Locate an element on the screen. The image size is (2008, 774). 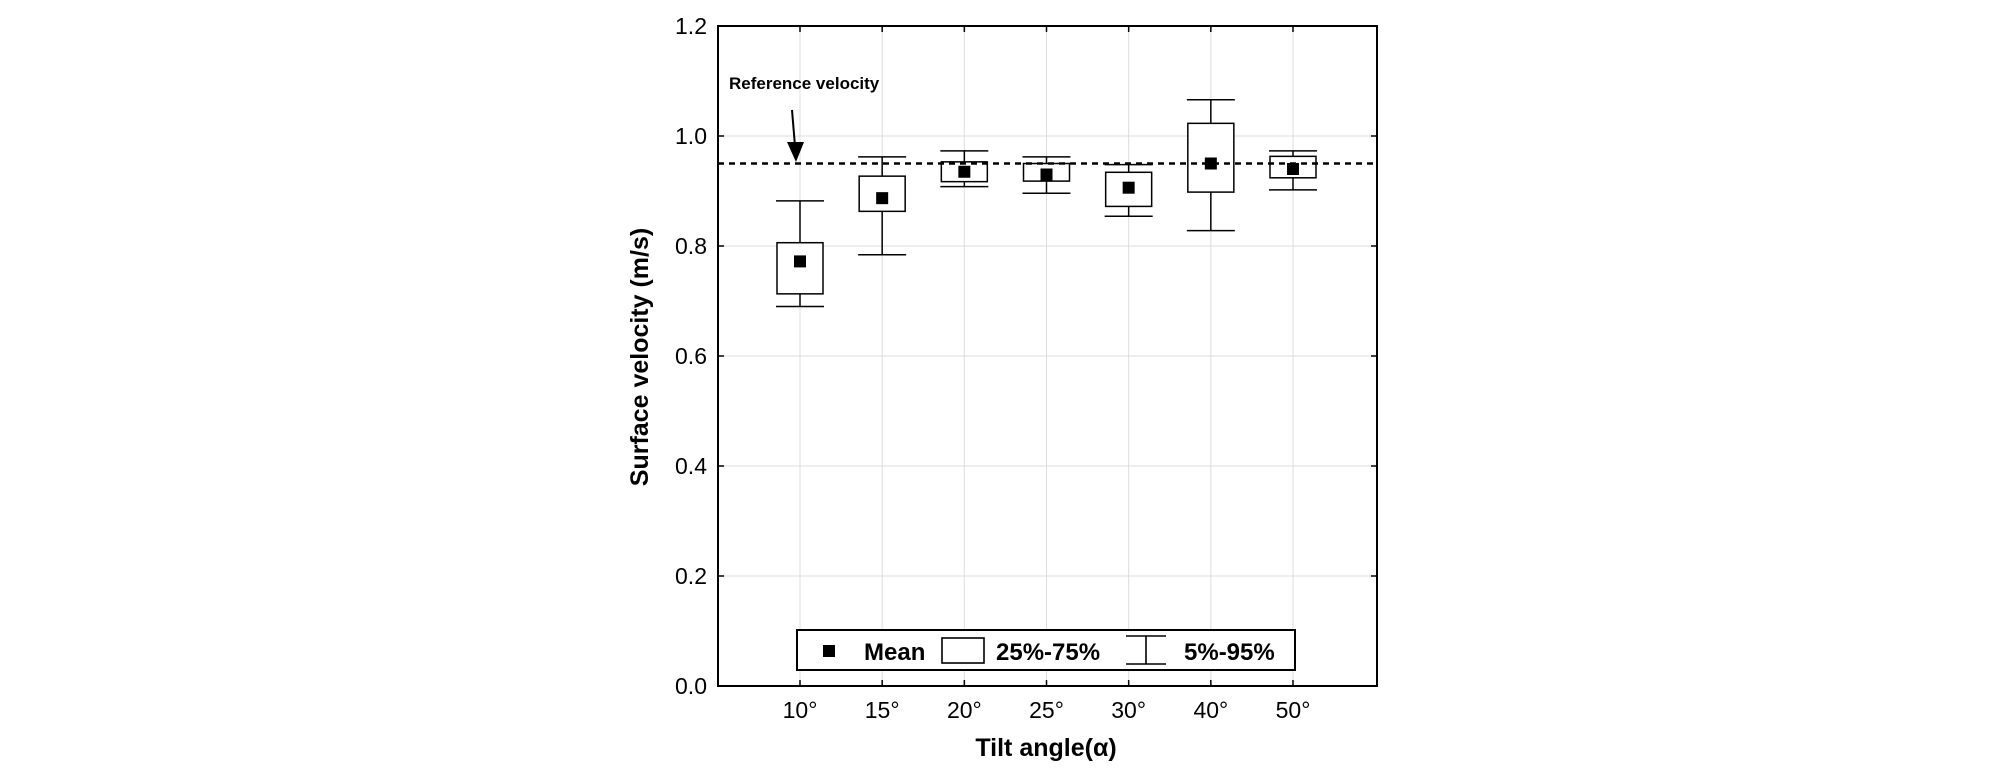
x-tick-label: 30° is located at coordinates (1128, 710).